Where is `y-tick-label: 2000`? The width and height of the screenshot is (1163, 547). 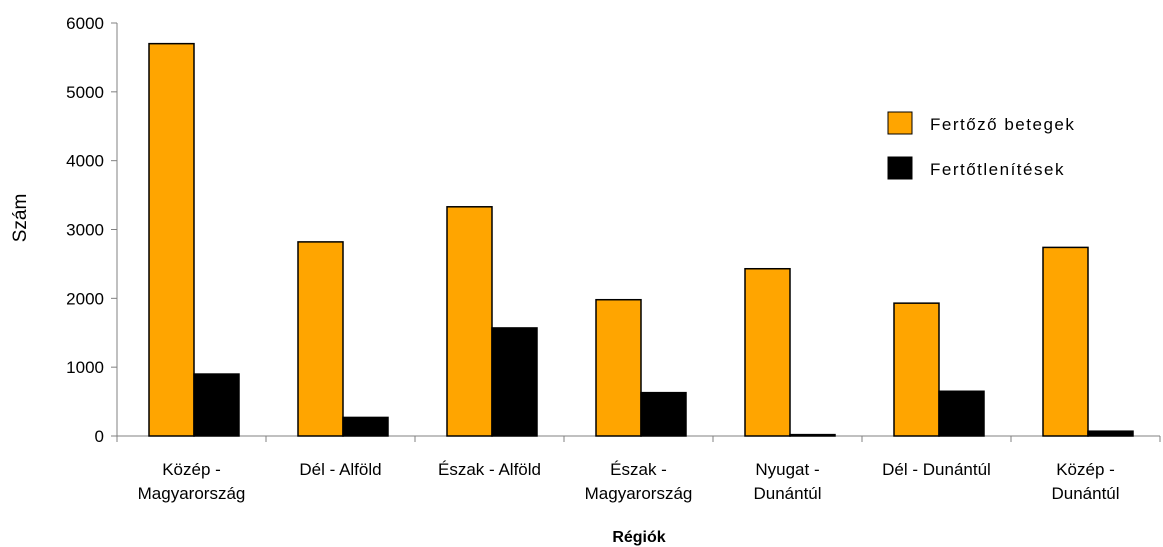 y-tick-label: 2000 is located at coordinates (85, 298).